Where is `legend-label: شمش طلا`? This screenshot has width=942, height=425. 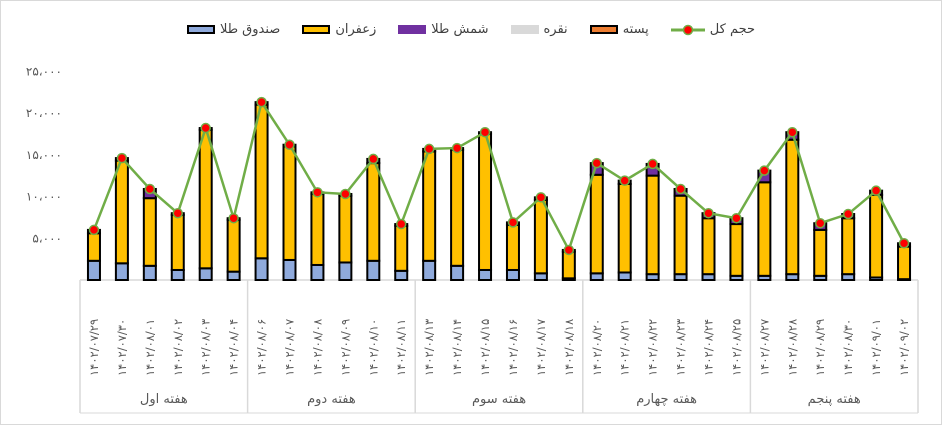
legend-label: شمش طلا is located at coordinates (460, 29).